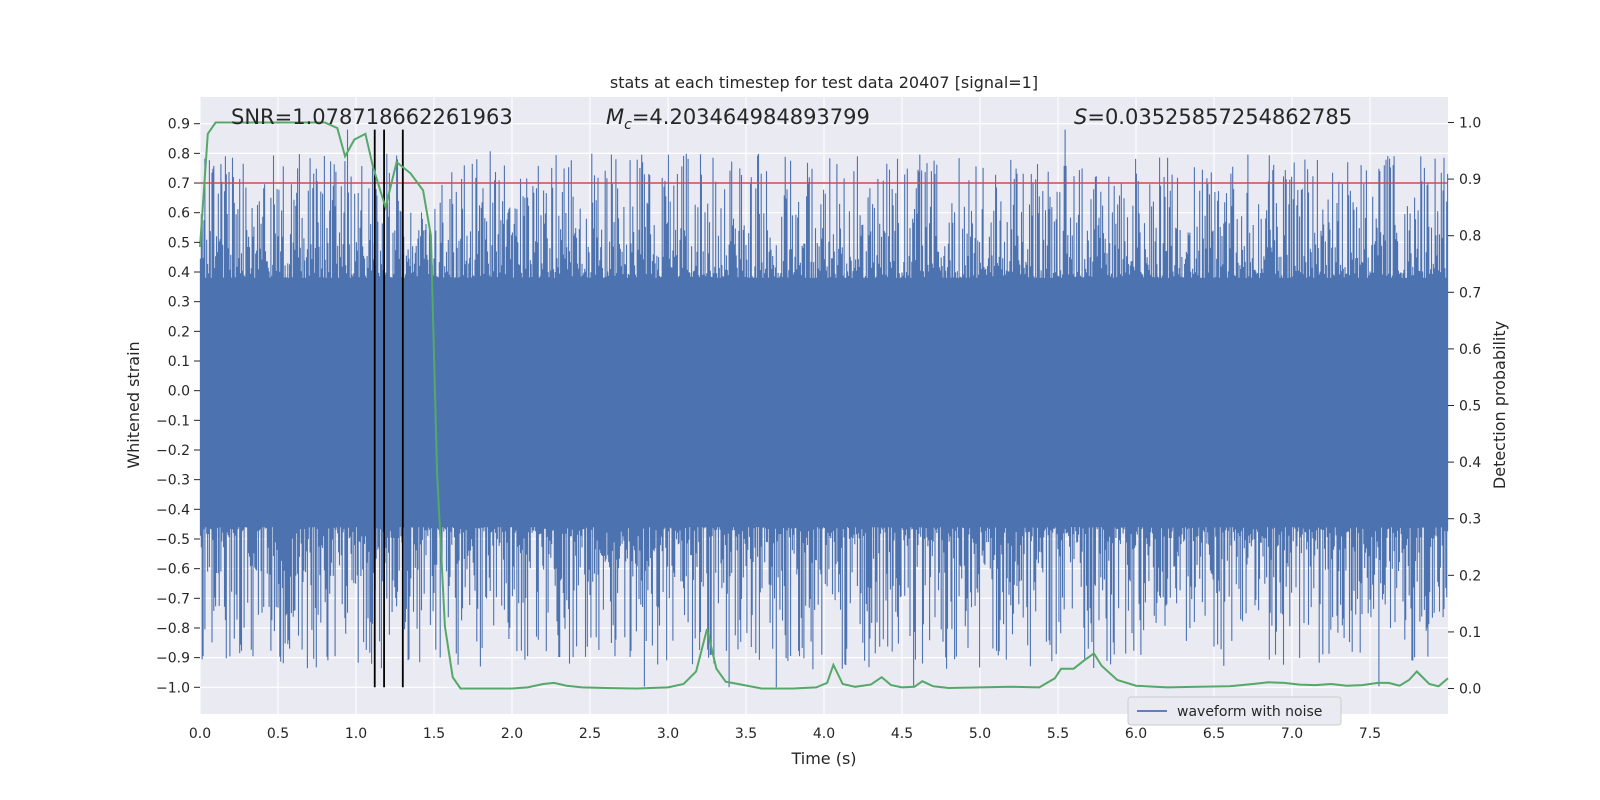 The width and height of the screenshot is (1600, 800). What do you see at coordinates (824, 734) in the screenshot?
I see `x-tick-label: 4.0` at bounding box center [824, 734].